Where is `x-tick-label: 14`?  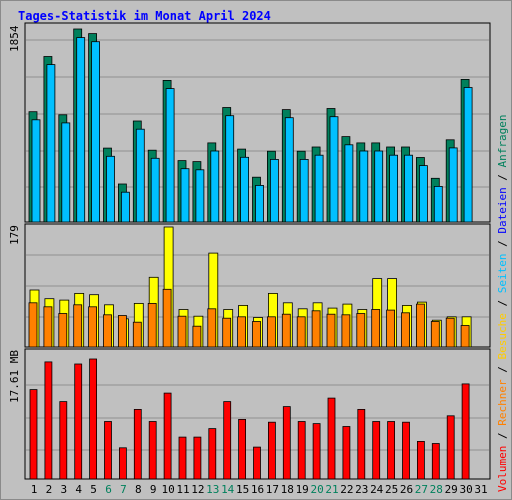
x-tick-label: 14 is located at coordinates (228, 489).